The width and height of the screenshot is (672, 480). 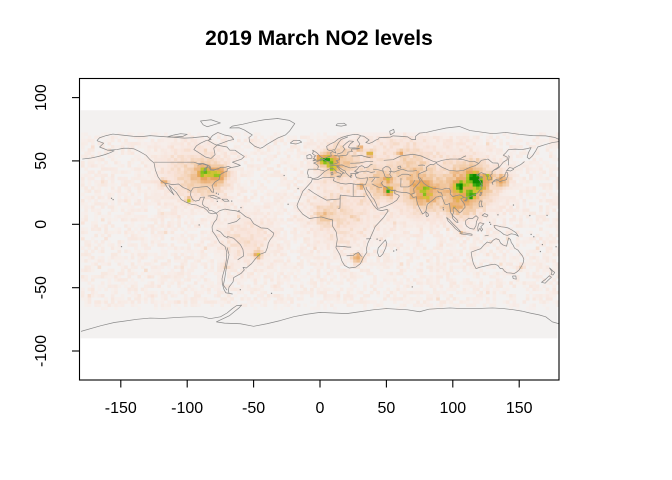 What do you see at coordinates (320, 408) in the screenshot?
I see `x-axis-tick-label: 0` at bounding box center [320, 408].